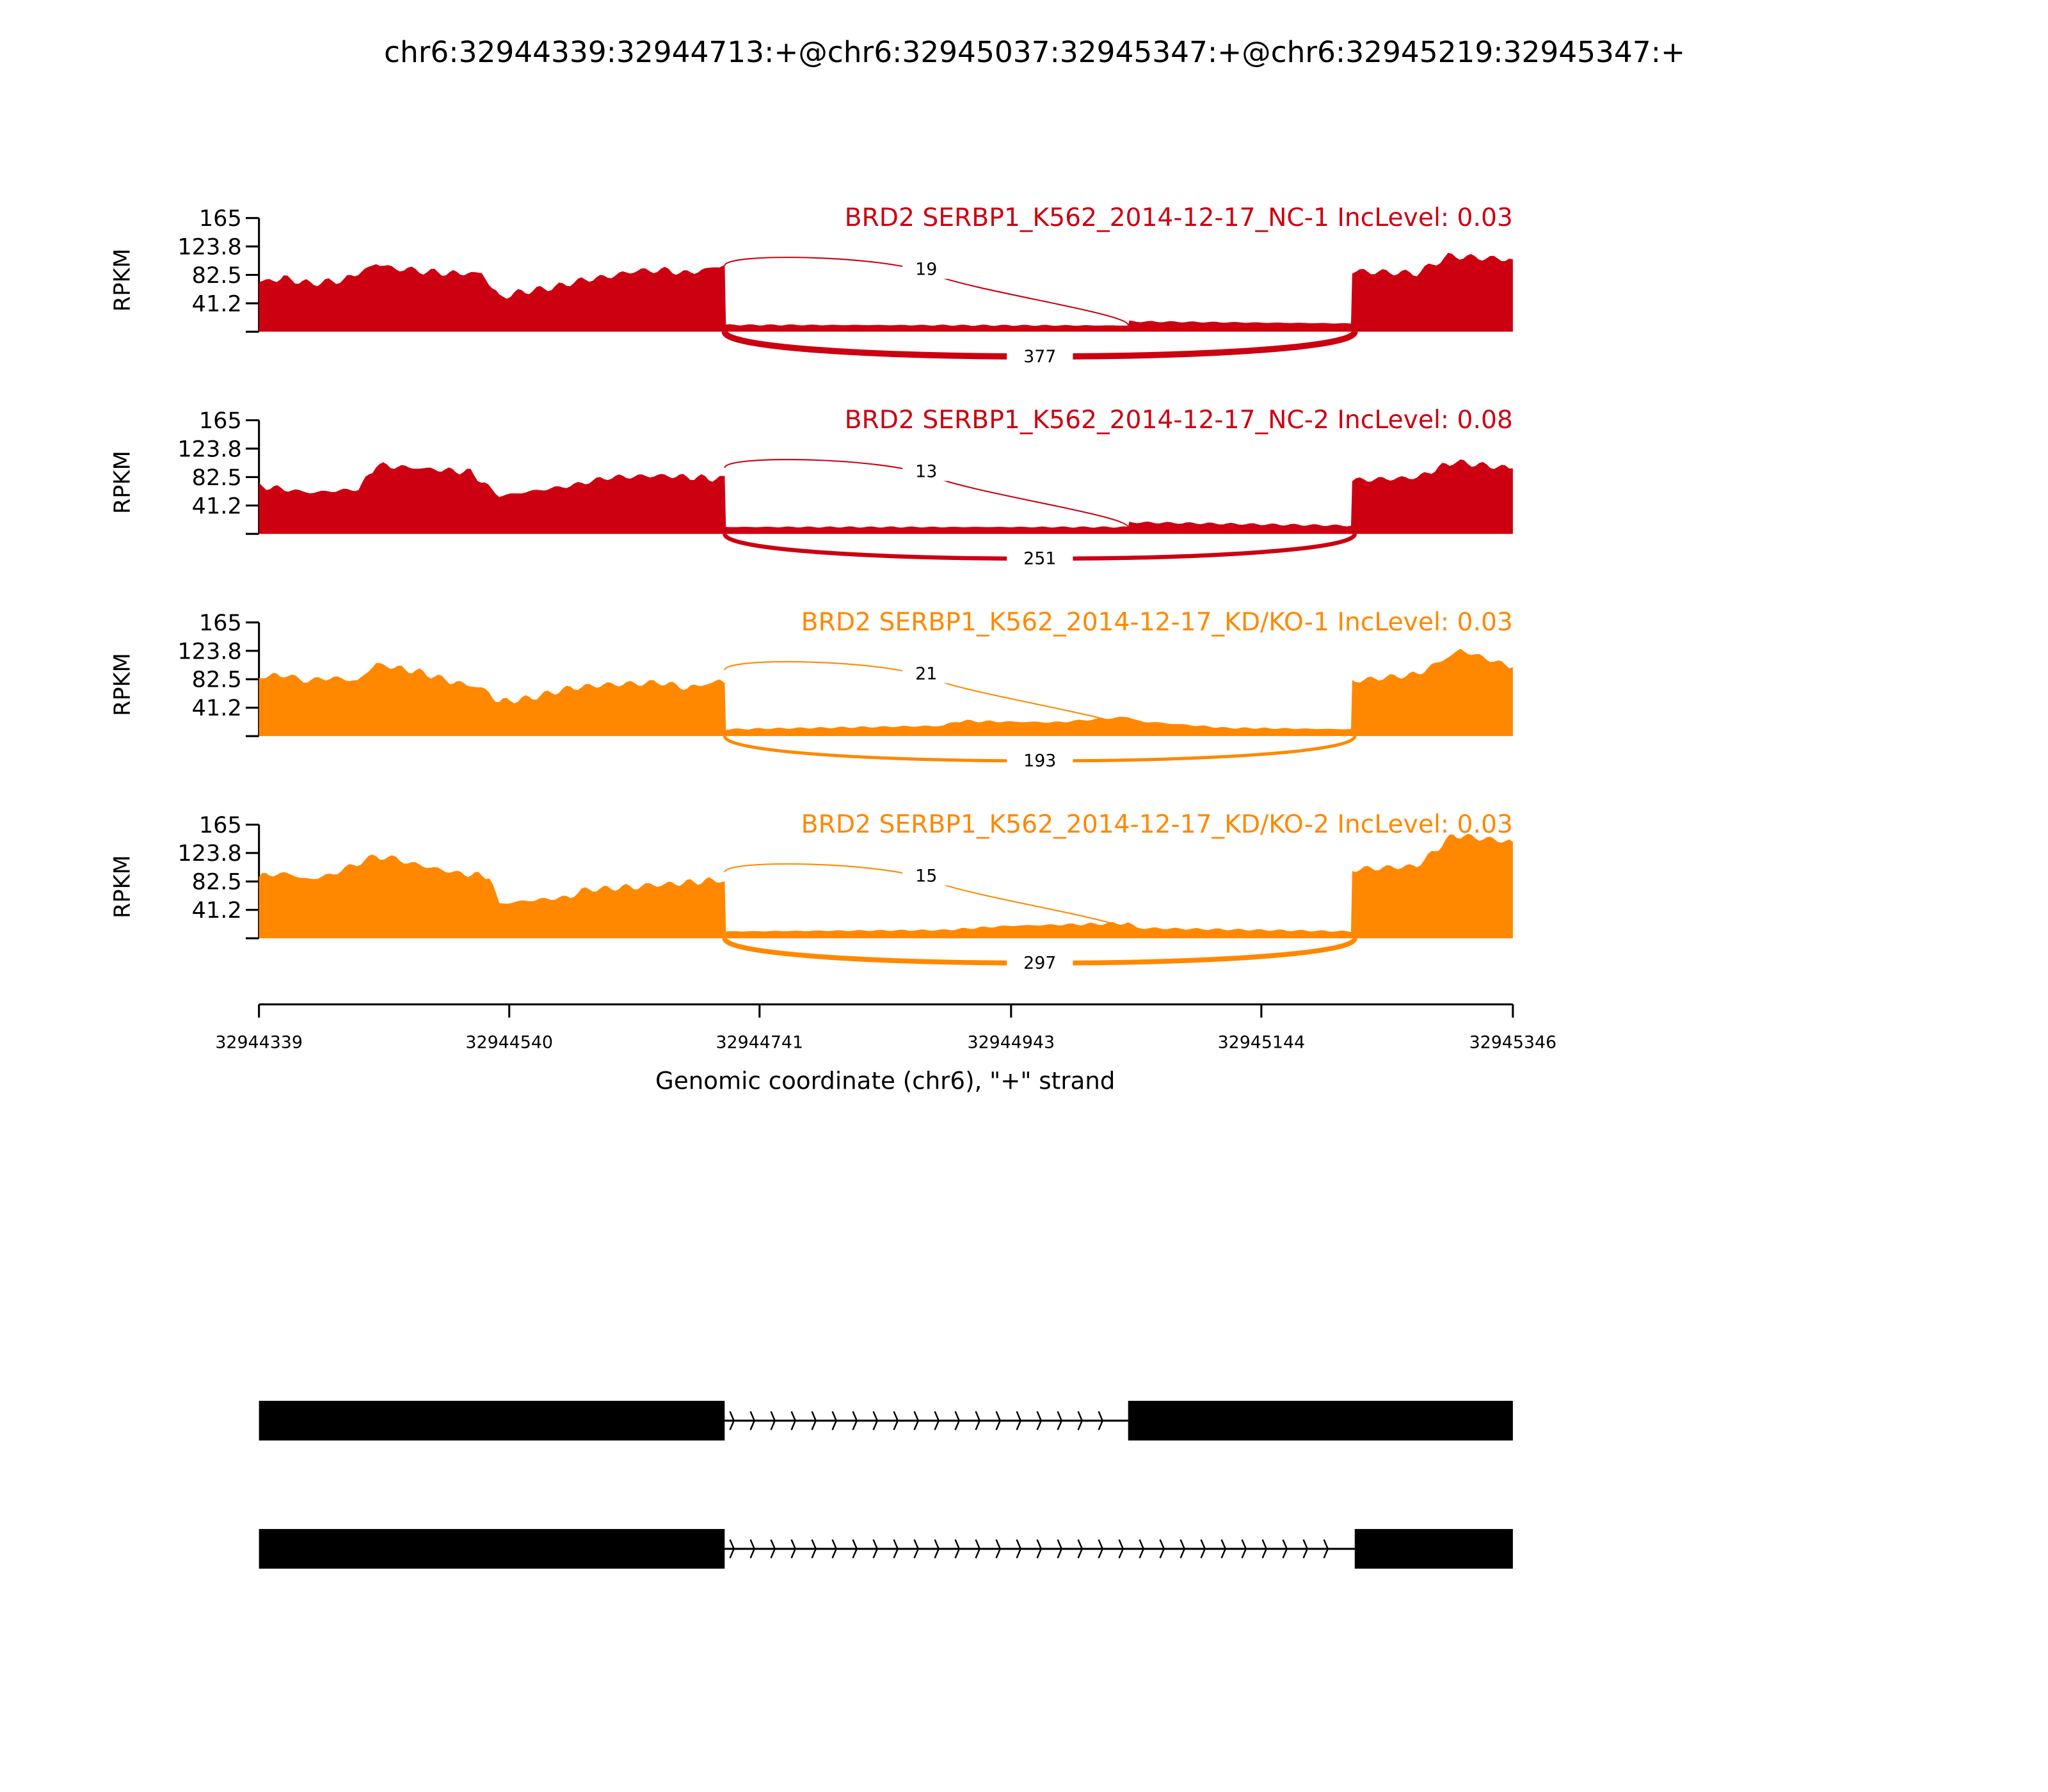  I want to click on x-tick-label: 32944540, so click(509, 1042).